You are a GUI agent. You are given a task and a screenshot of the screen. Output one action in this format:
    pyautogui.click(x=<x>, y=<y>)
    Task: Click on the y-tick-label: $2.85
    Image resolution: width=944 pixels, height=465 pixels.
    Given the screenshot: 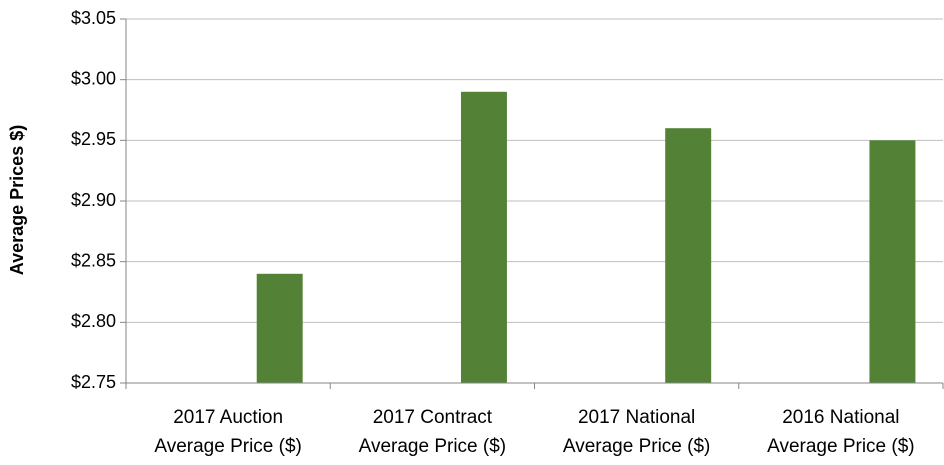 What is the action you would take?
    pyautogui.click(x=93, y=260)
    